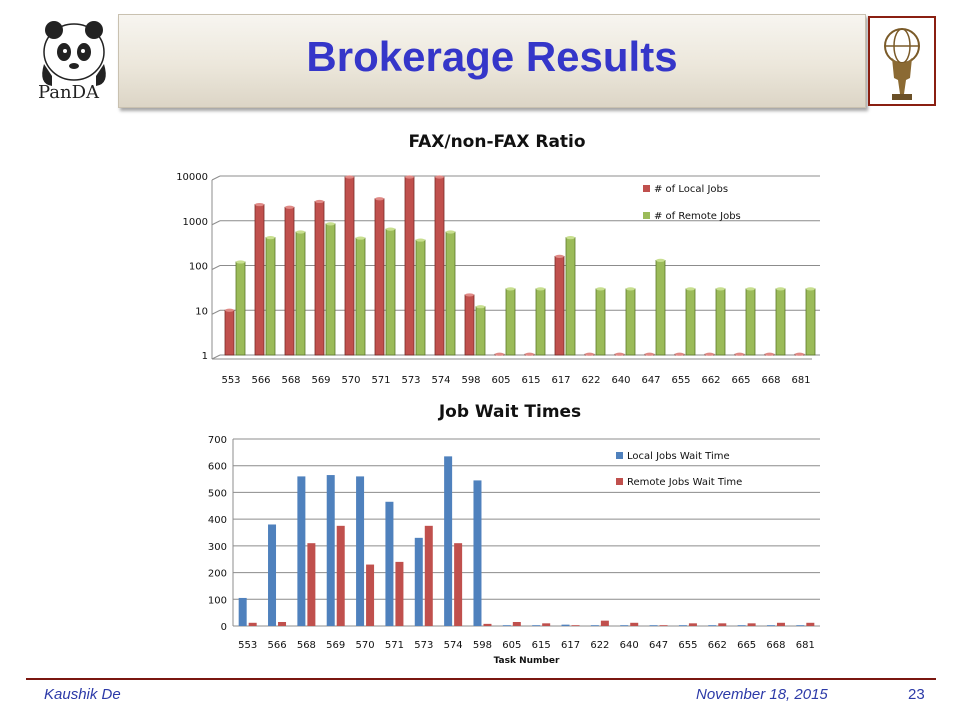 This screenshot has height=720, width=960. I want to click on y-tick-label: 300, so click(217, 547).